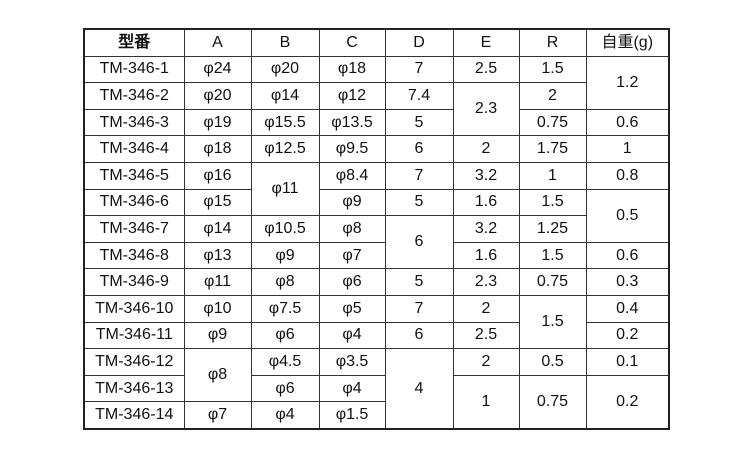  I want to click on table-cell: φ10, so click(217, 308).